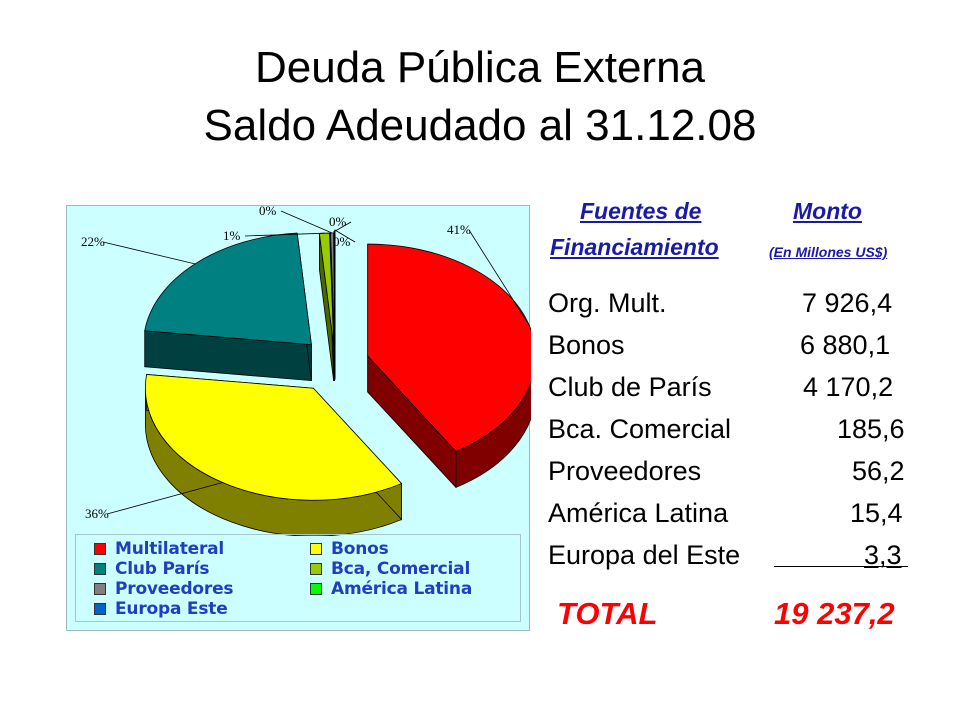 Image resolution: width=960 pixels, height=720 pixels. I want to click on table-header-source-line1: Fuentes de, so click(641, 211).